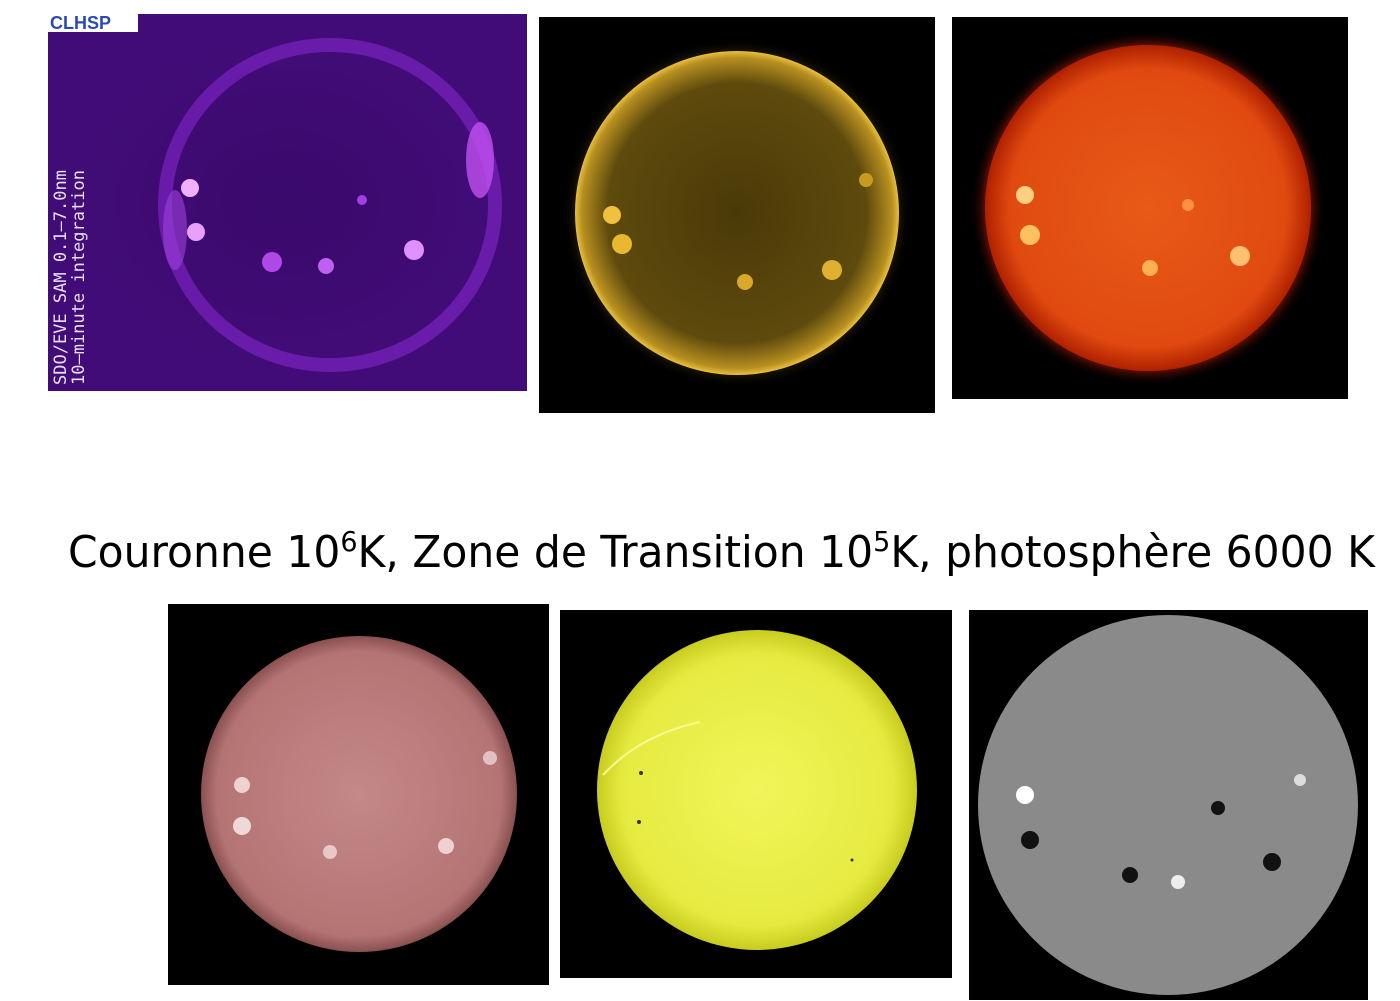  What do you see at coordinates (204, 552) in the screenshot?
I see `caption-text: Couronne 10` at bounding box center [204, 552].